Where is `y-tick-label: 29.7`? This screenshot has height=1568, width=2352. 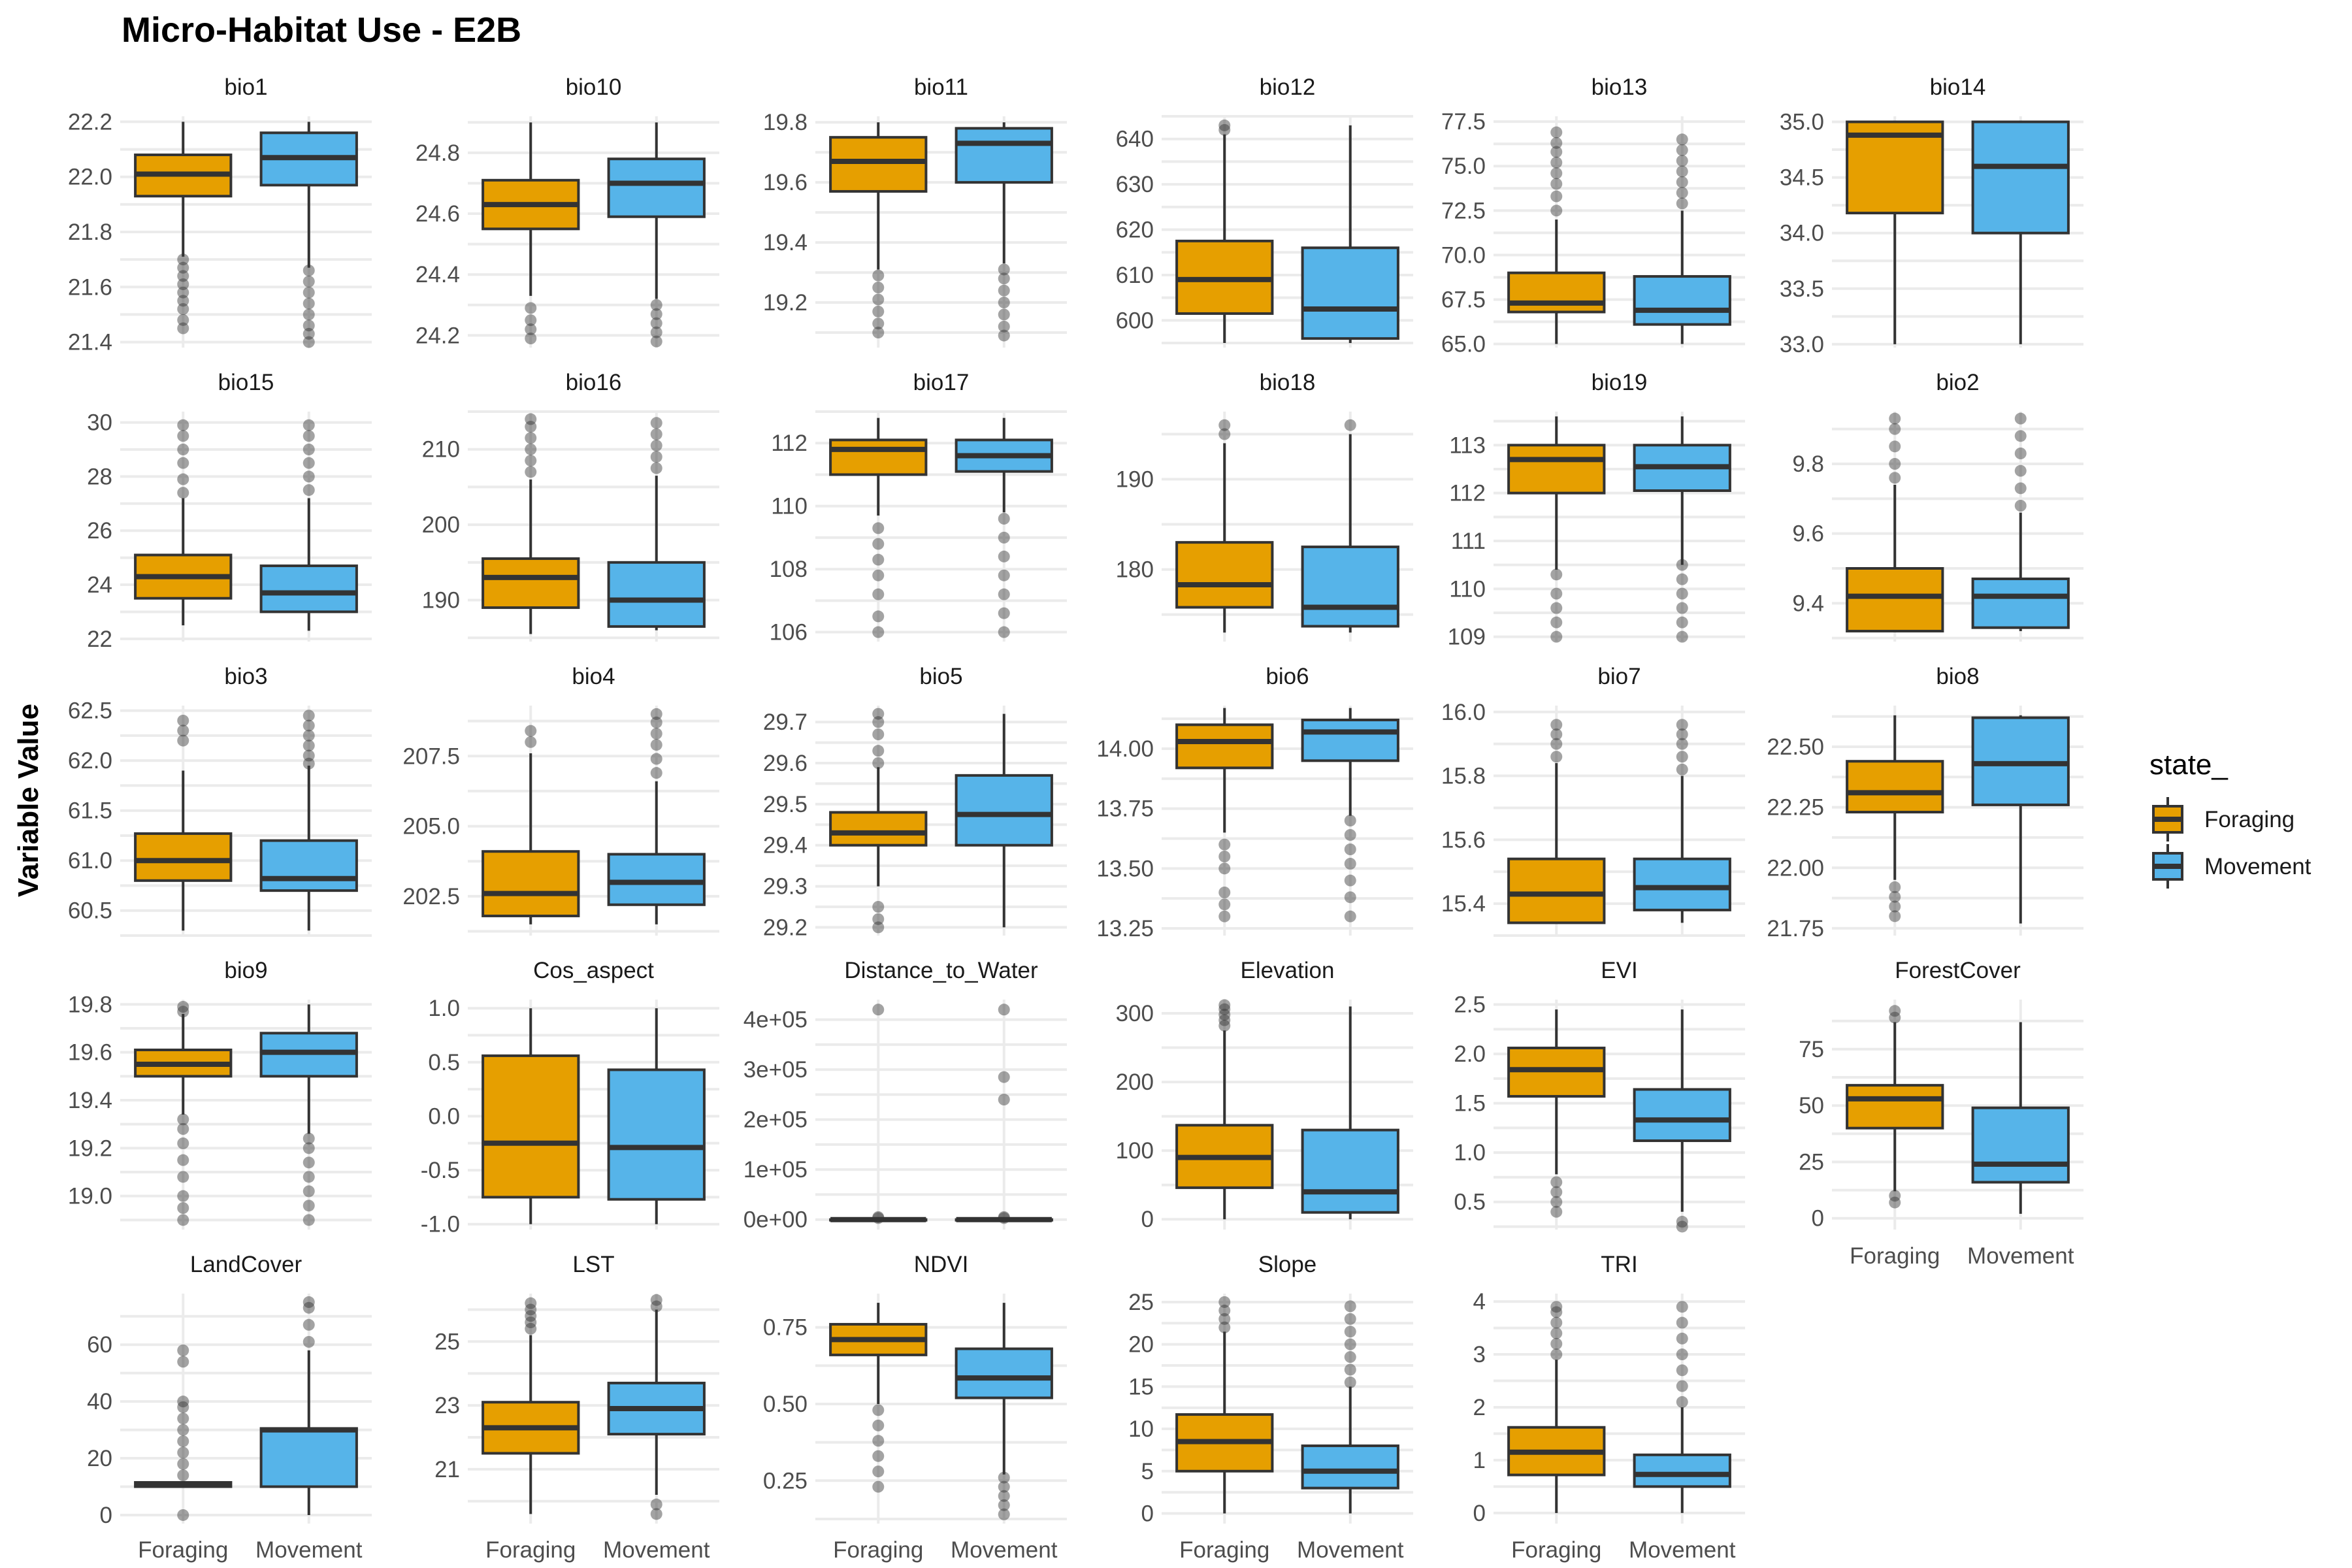
y-tick-label: 29.7 is located at coordinates (785, 722).